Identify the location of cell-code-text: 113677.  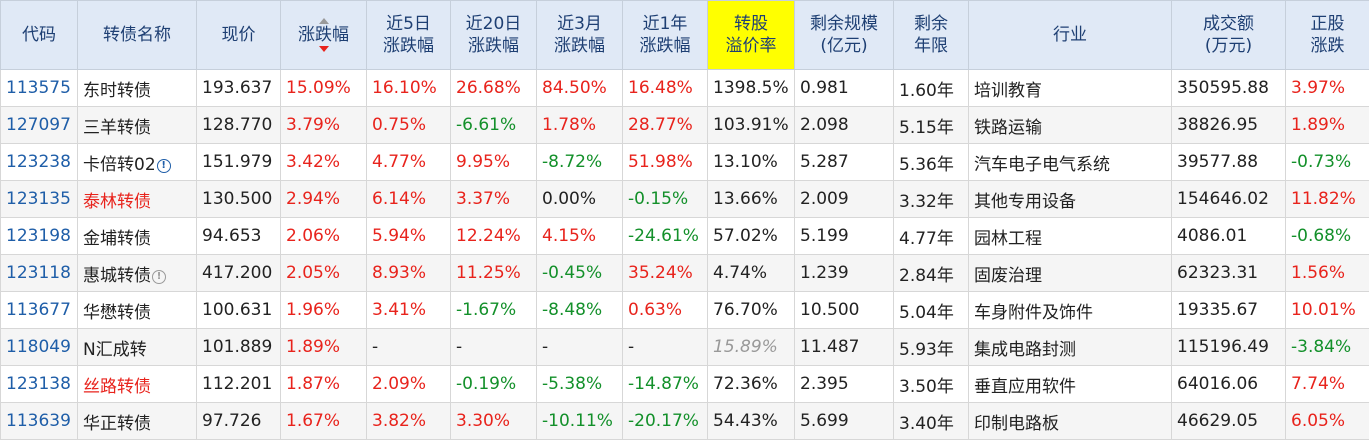
(38, 310).